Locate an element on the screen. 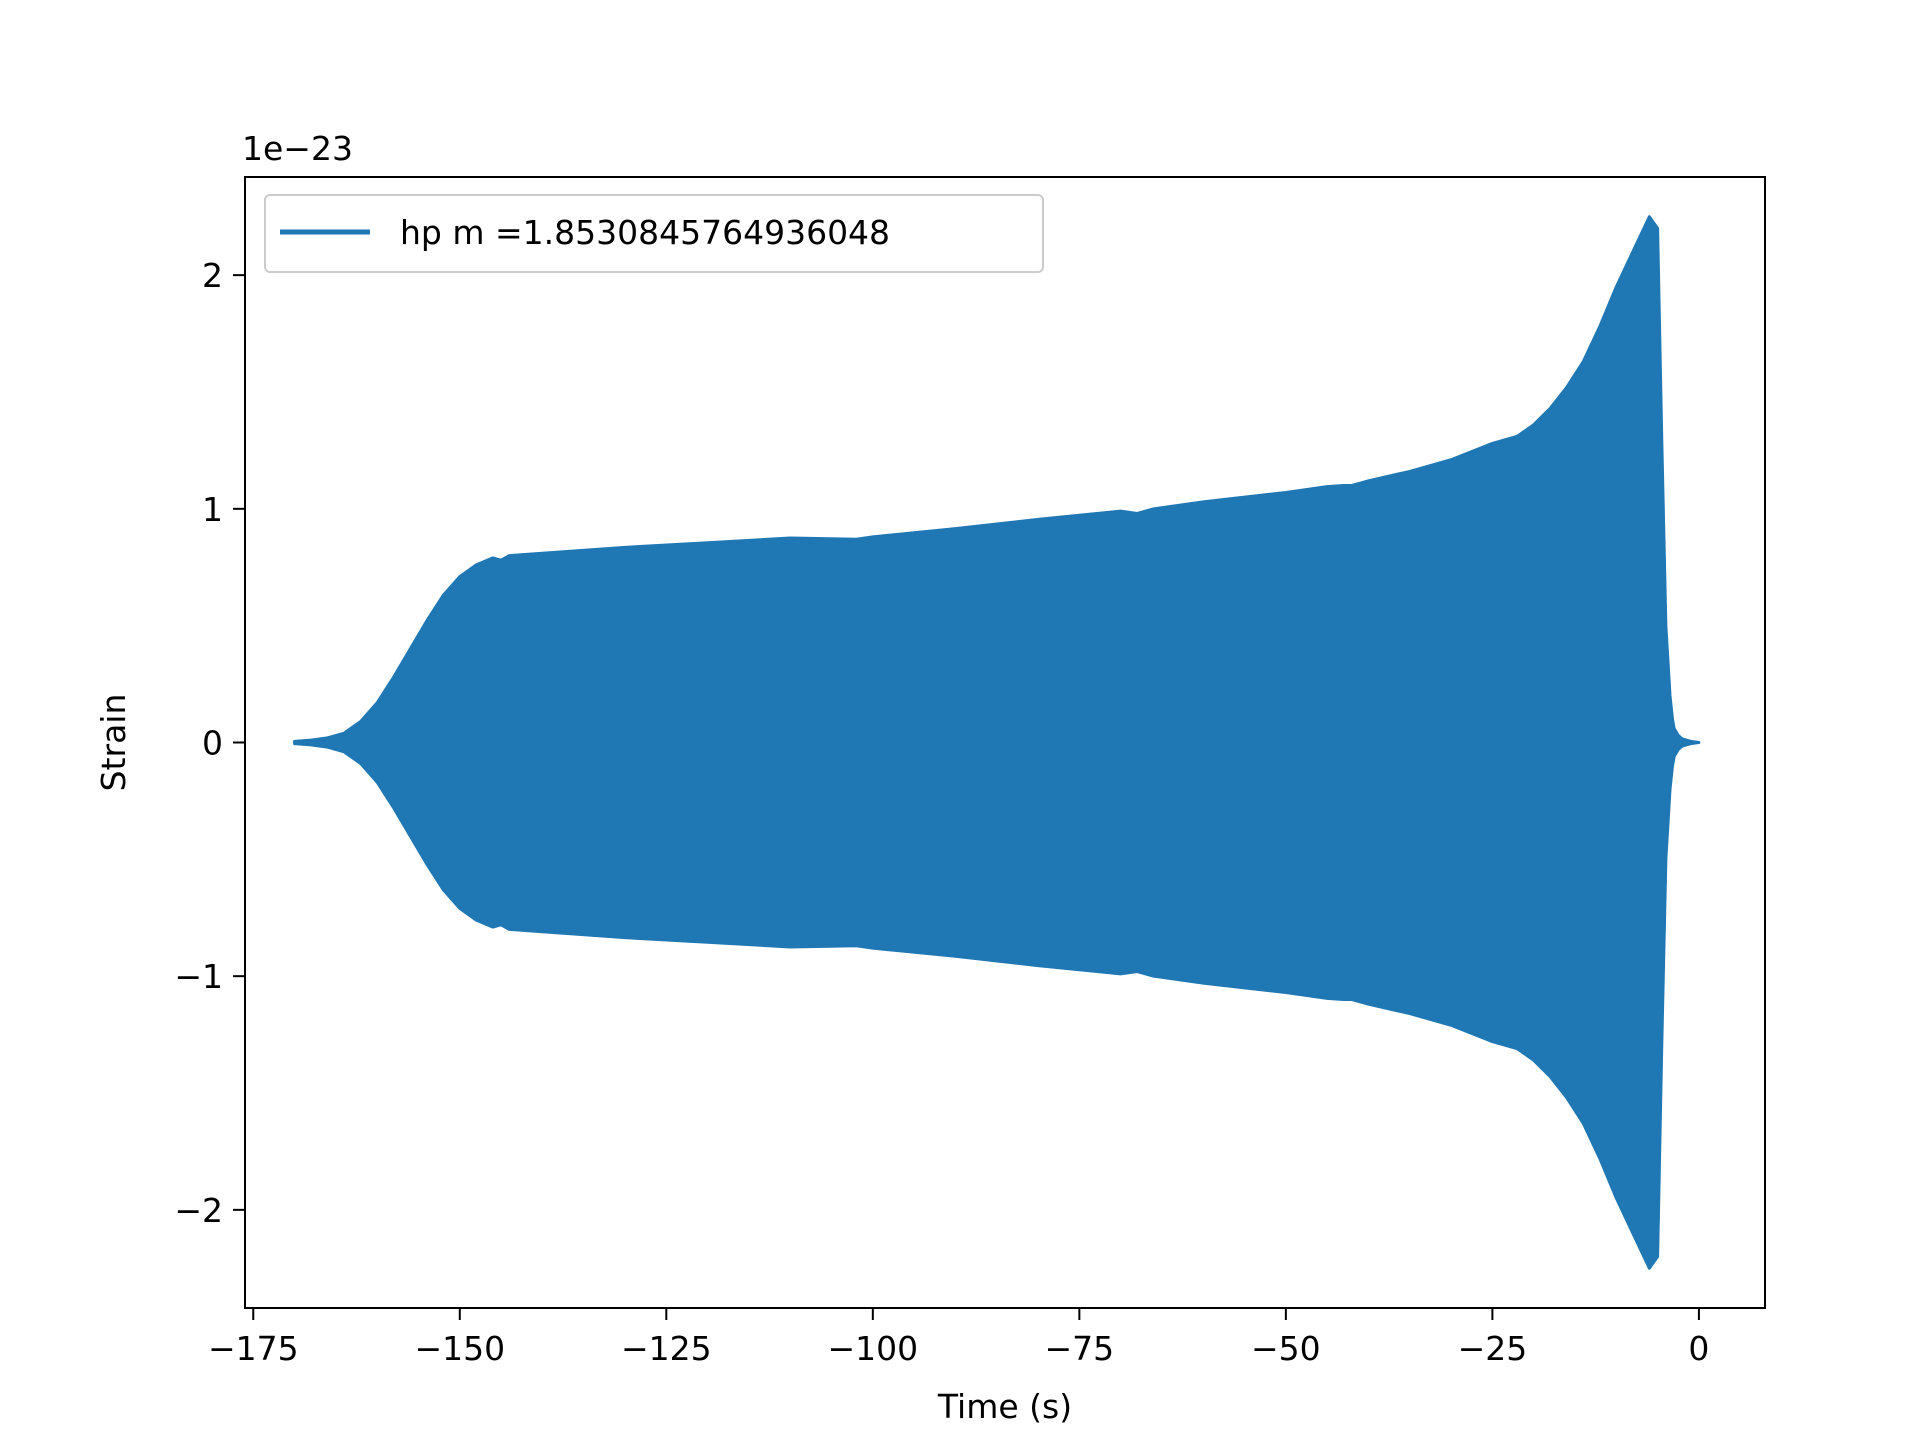 The width and height of the screenshot is (1920, 1440). x-tick-label: −100 is located at coordinates (873, 1348).